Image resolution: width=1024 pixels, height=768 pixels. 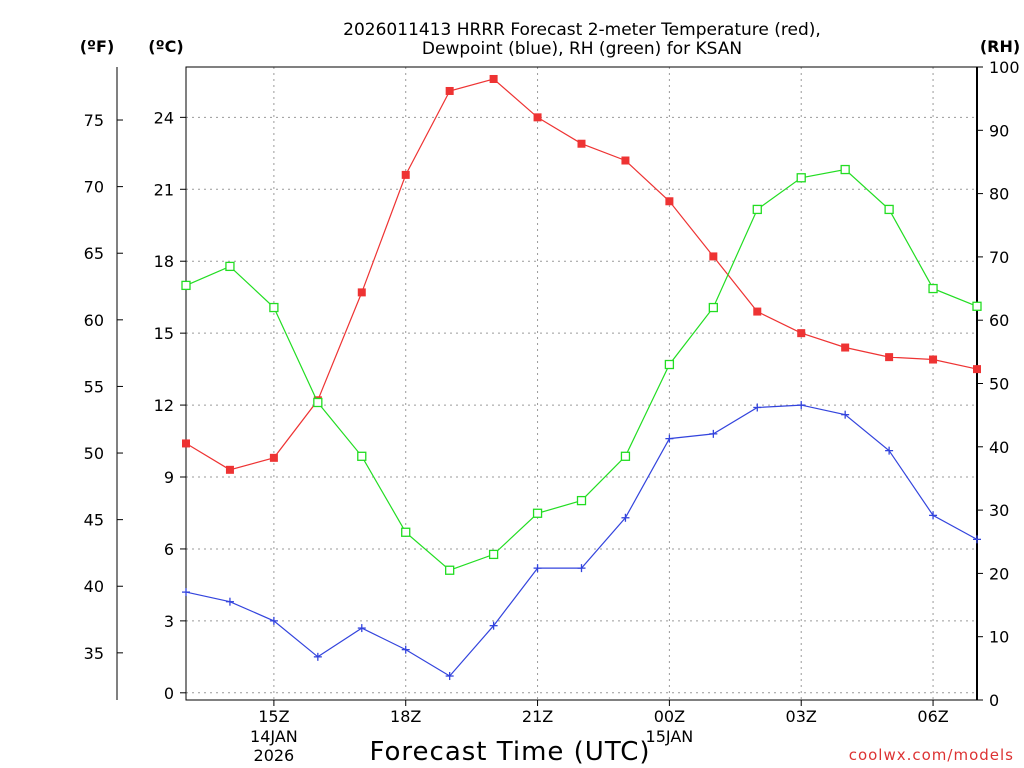 What do you see at coordinates (94, 187) in the screenshot?
I see `fahrenheit-tick-label: 70` at bounding box center [94, 187].